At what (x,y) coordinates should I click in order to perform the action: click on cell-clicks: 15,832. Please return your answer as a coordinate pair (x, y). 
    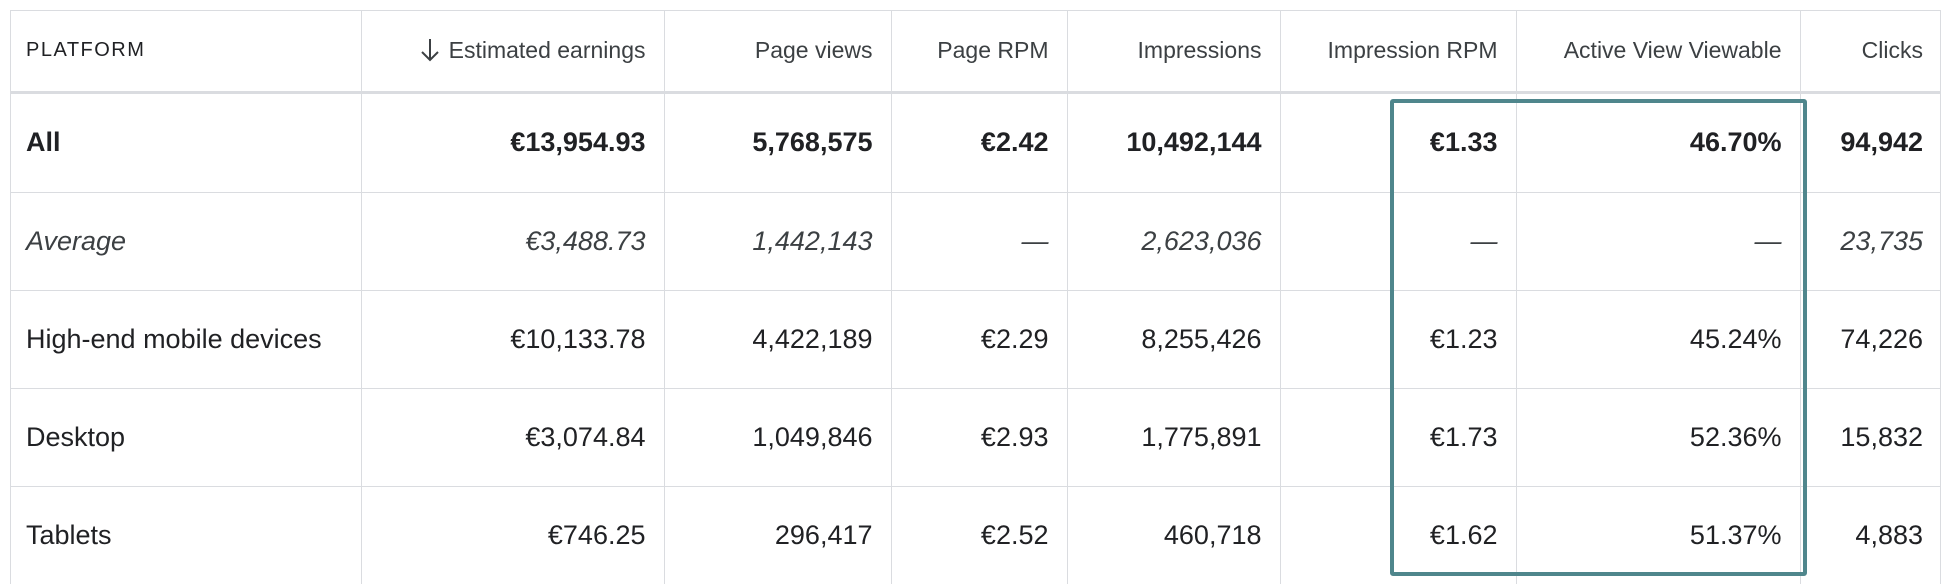
    Looking at the image, I should click on (1870, 437).